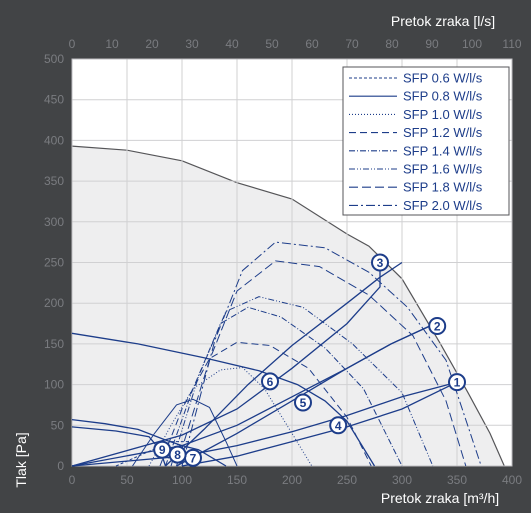 The width and height of the screenshot is (531, 513). I want to click on x-tick-label: 50, so click(127, 480).